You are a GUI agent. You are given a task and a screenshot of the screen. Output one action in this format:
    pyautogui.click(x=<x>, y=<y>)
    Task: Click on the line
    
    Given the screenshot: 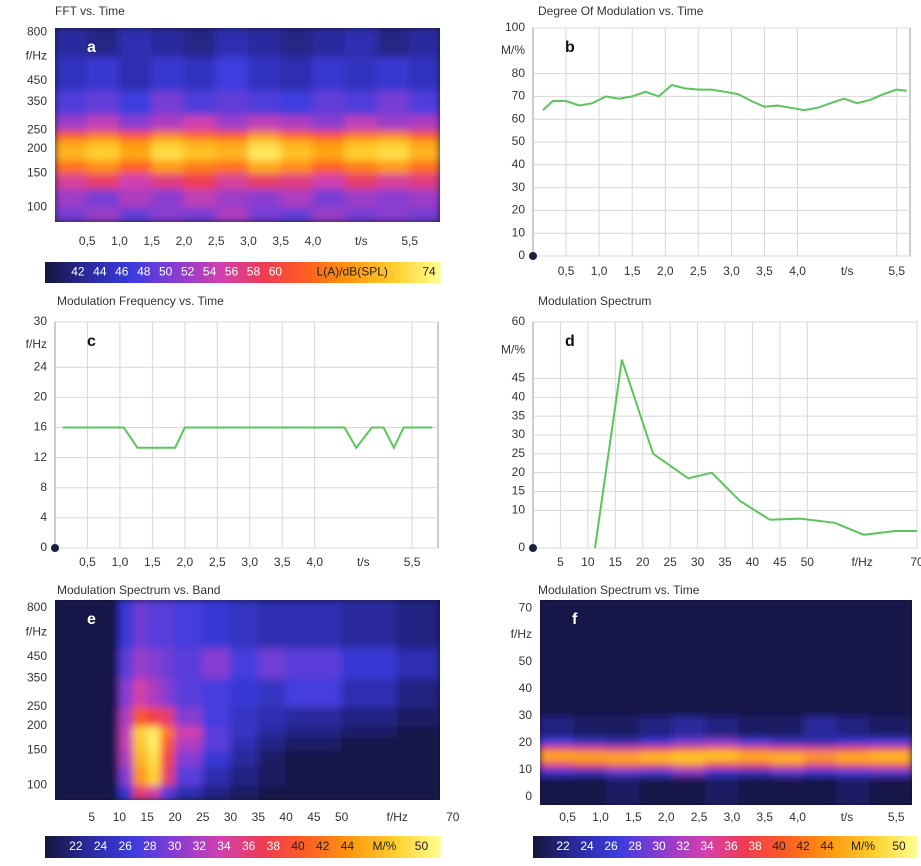 What is the action you would take?
    pyautogui.click(x=247, y=438)
    